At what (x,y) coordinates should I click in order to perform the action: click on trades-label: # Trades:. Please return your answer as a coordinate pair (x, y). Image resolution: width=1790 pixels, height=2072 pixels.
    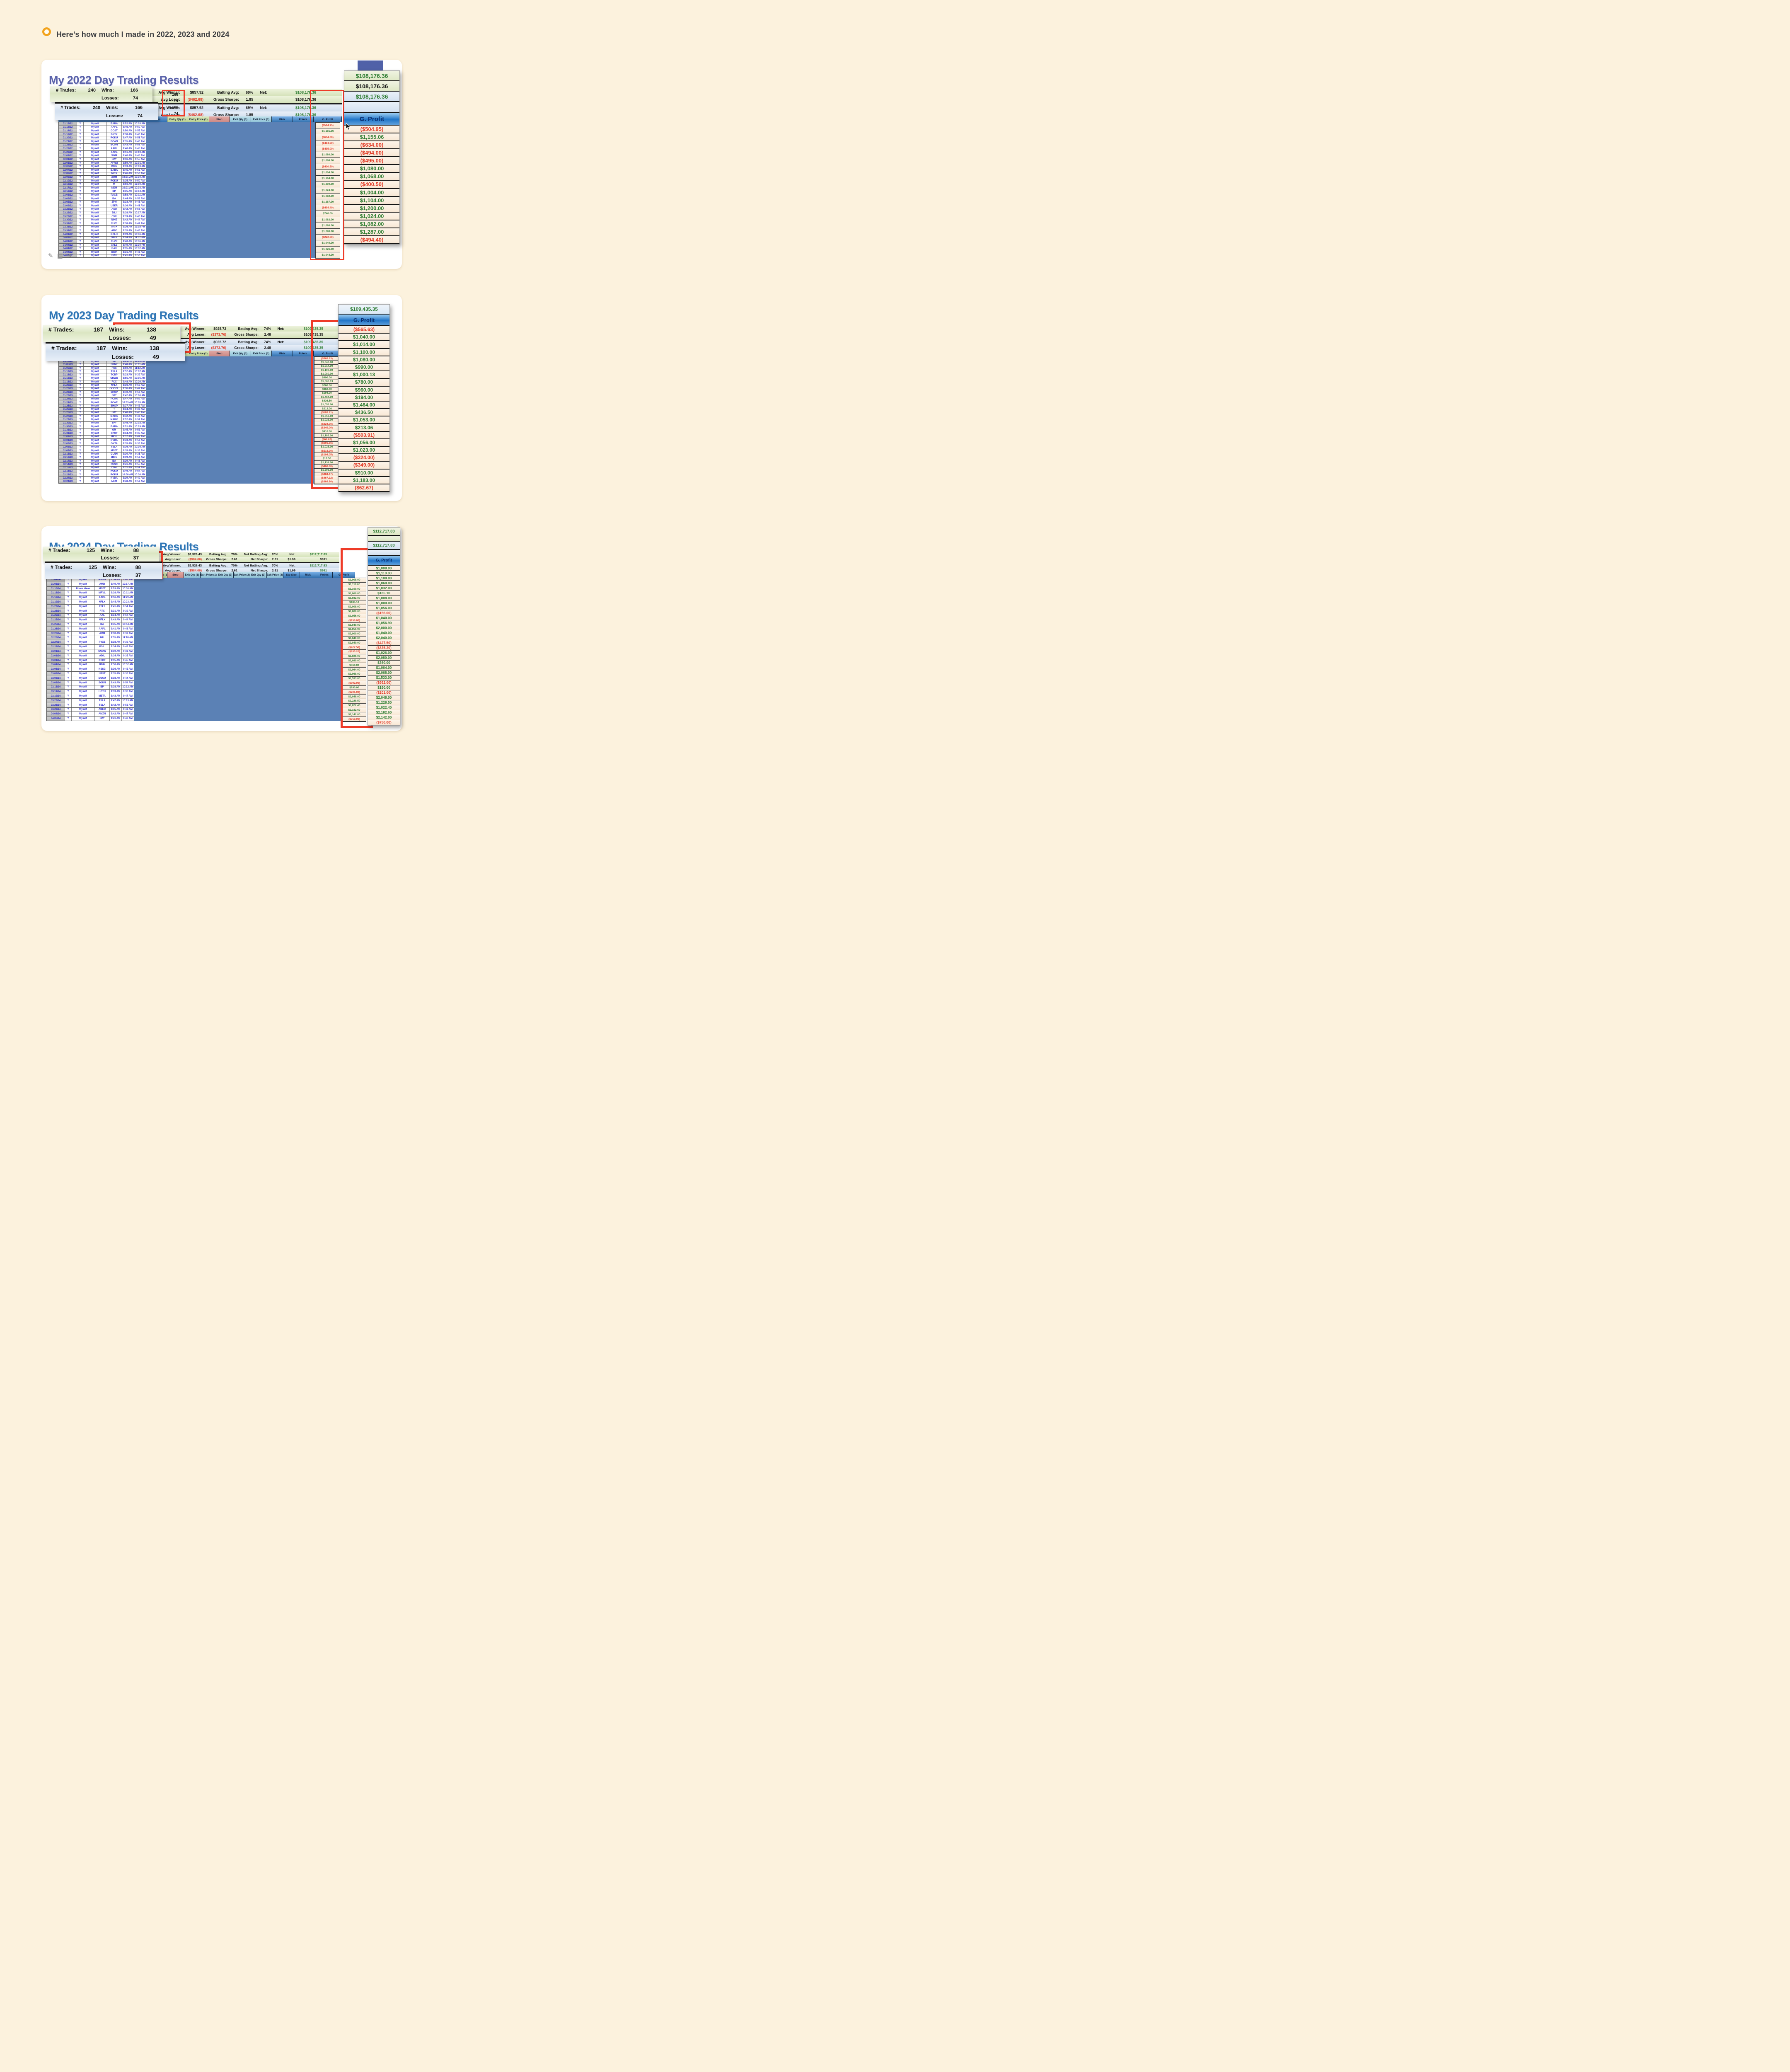
    Looking at the image, I should click on (61, 329).